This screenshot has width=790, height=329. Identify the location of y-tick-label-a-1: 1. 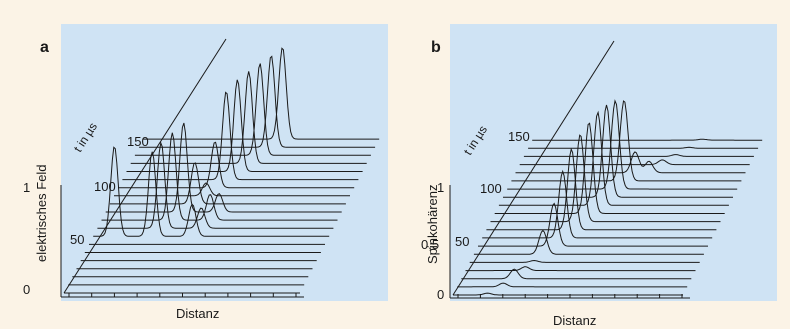
(26, 187).